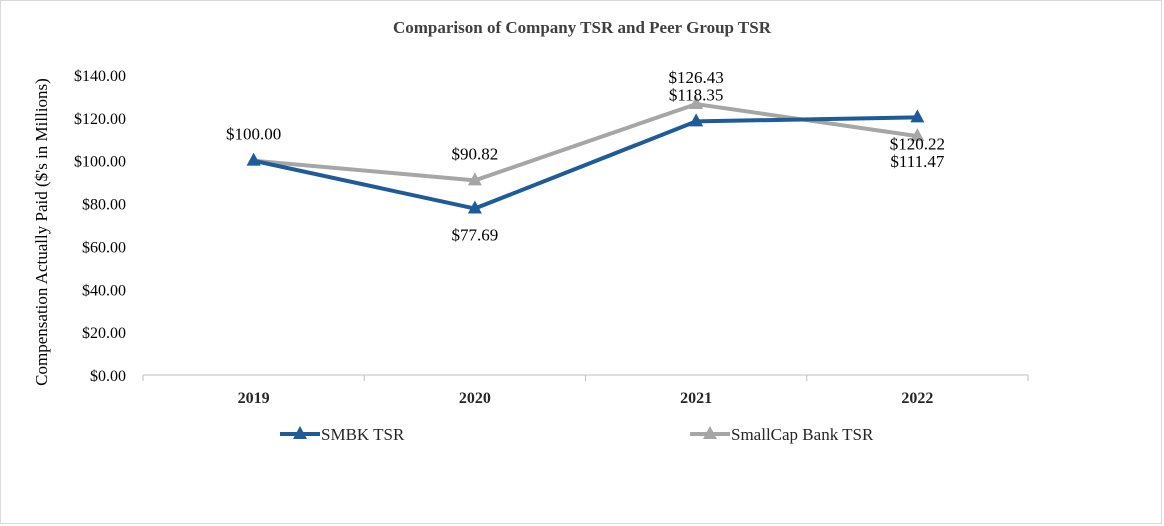  I want to click on legend-item: SMBK TSR, so click(342, 434).